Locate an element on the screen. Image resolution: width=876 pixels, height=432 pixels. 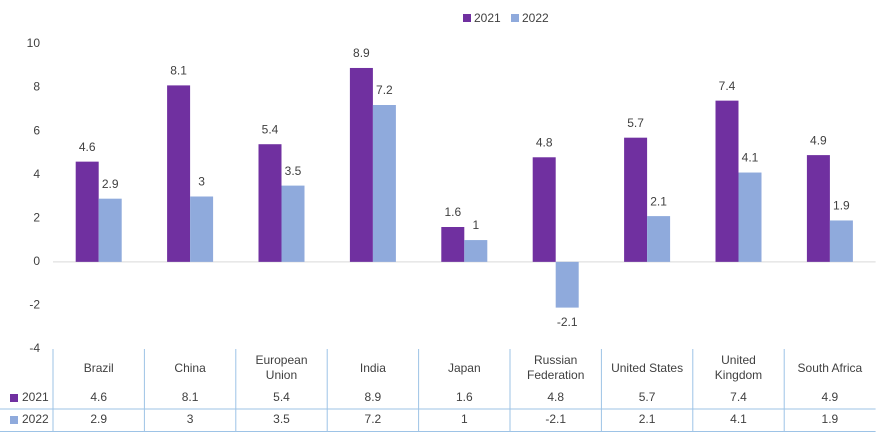
category-label: Russian Federation is located at coordinates (555, 368).